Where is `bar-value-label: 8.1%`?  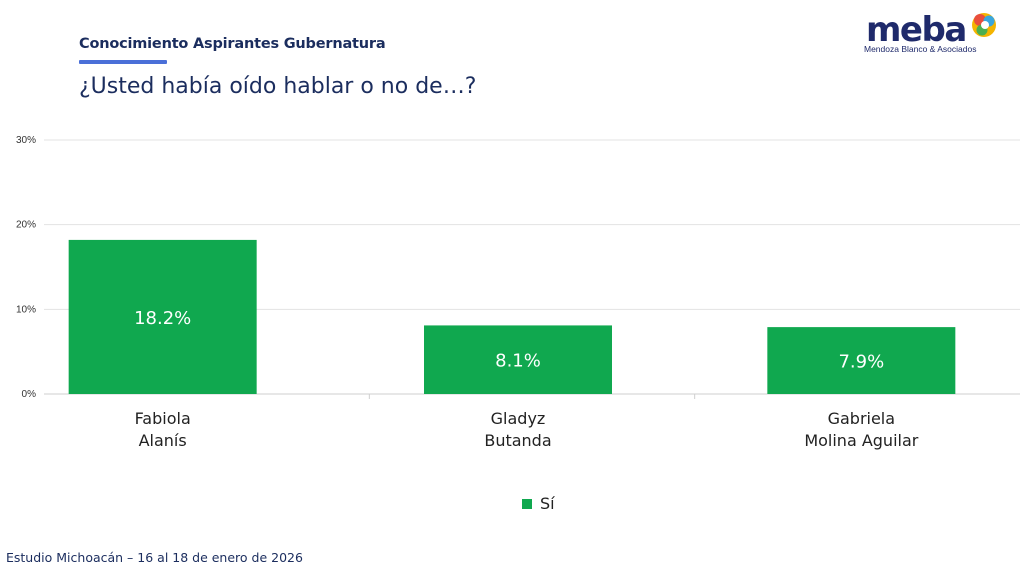 bar-value-label: 8.1% is located at coordinates (518, 361).